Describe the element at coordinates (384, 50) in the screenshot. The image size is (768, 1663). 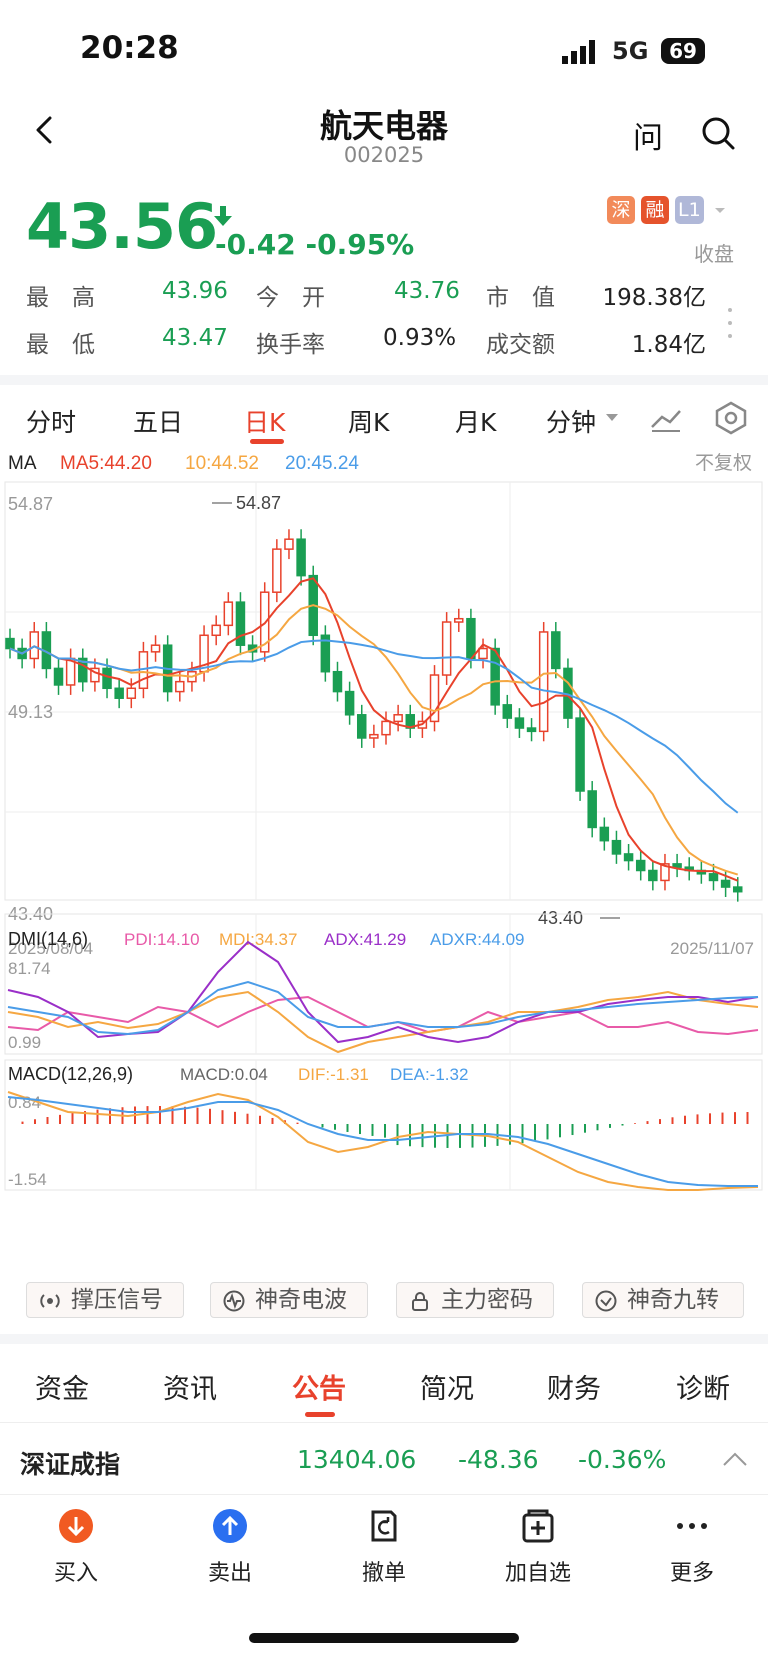
I see `status-bar: 20:28 5G 69` at that location.